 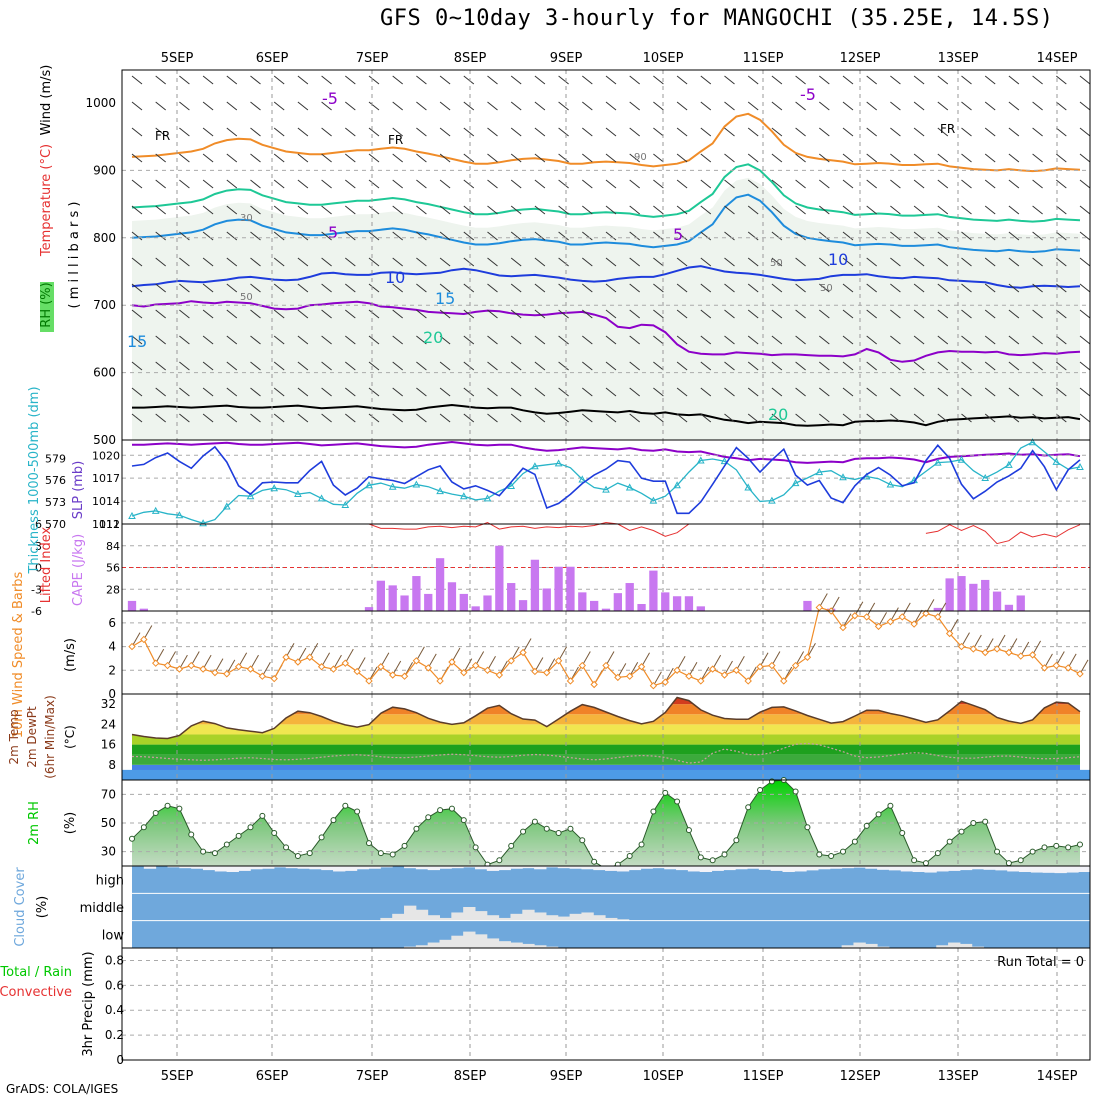 What do you see at coordinates (109, 524) in the screenshot?
I see `cape-tick: 112` at bounding box center [109, 524].